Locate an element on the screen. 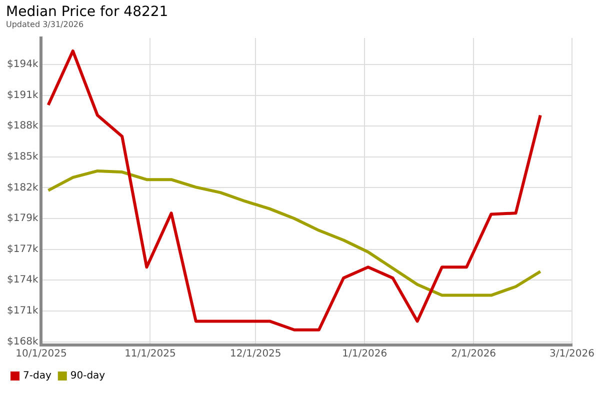  y-tick-label: $185k is located at coordinates (22, 157).